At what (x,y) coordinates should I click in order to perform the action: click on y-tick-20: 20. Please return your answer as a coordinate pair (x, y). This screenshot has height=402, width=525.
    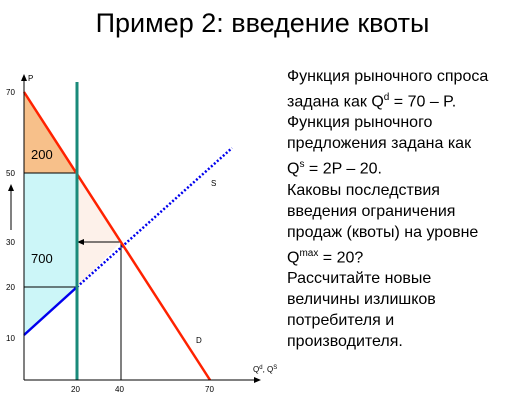
    Looking at the image, I should click on (10, 287).